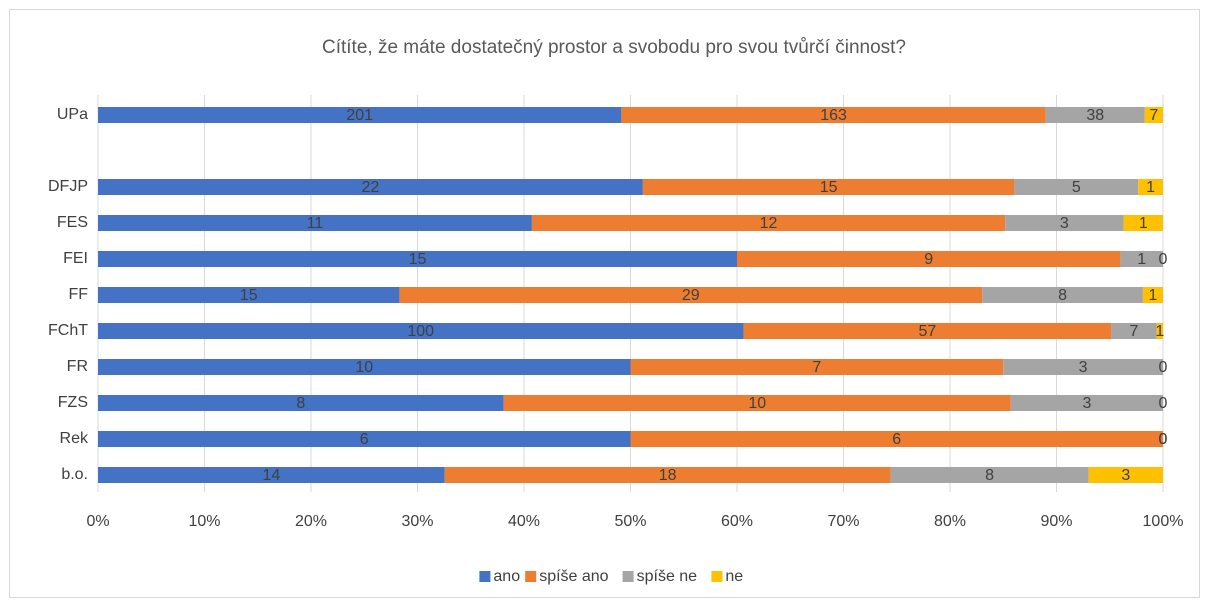 This screenshot has width=1209, height=607. Describe the element at coordinates (420, 331) in the screenshot. I see `data-label: 100` at that location.